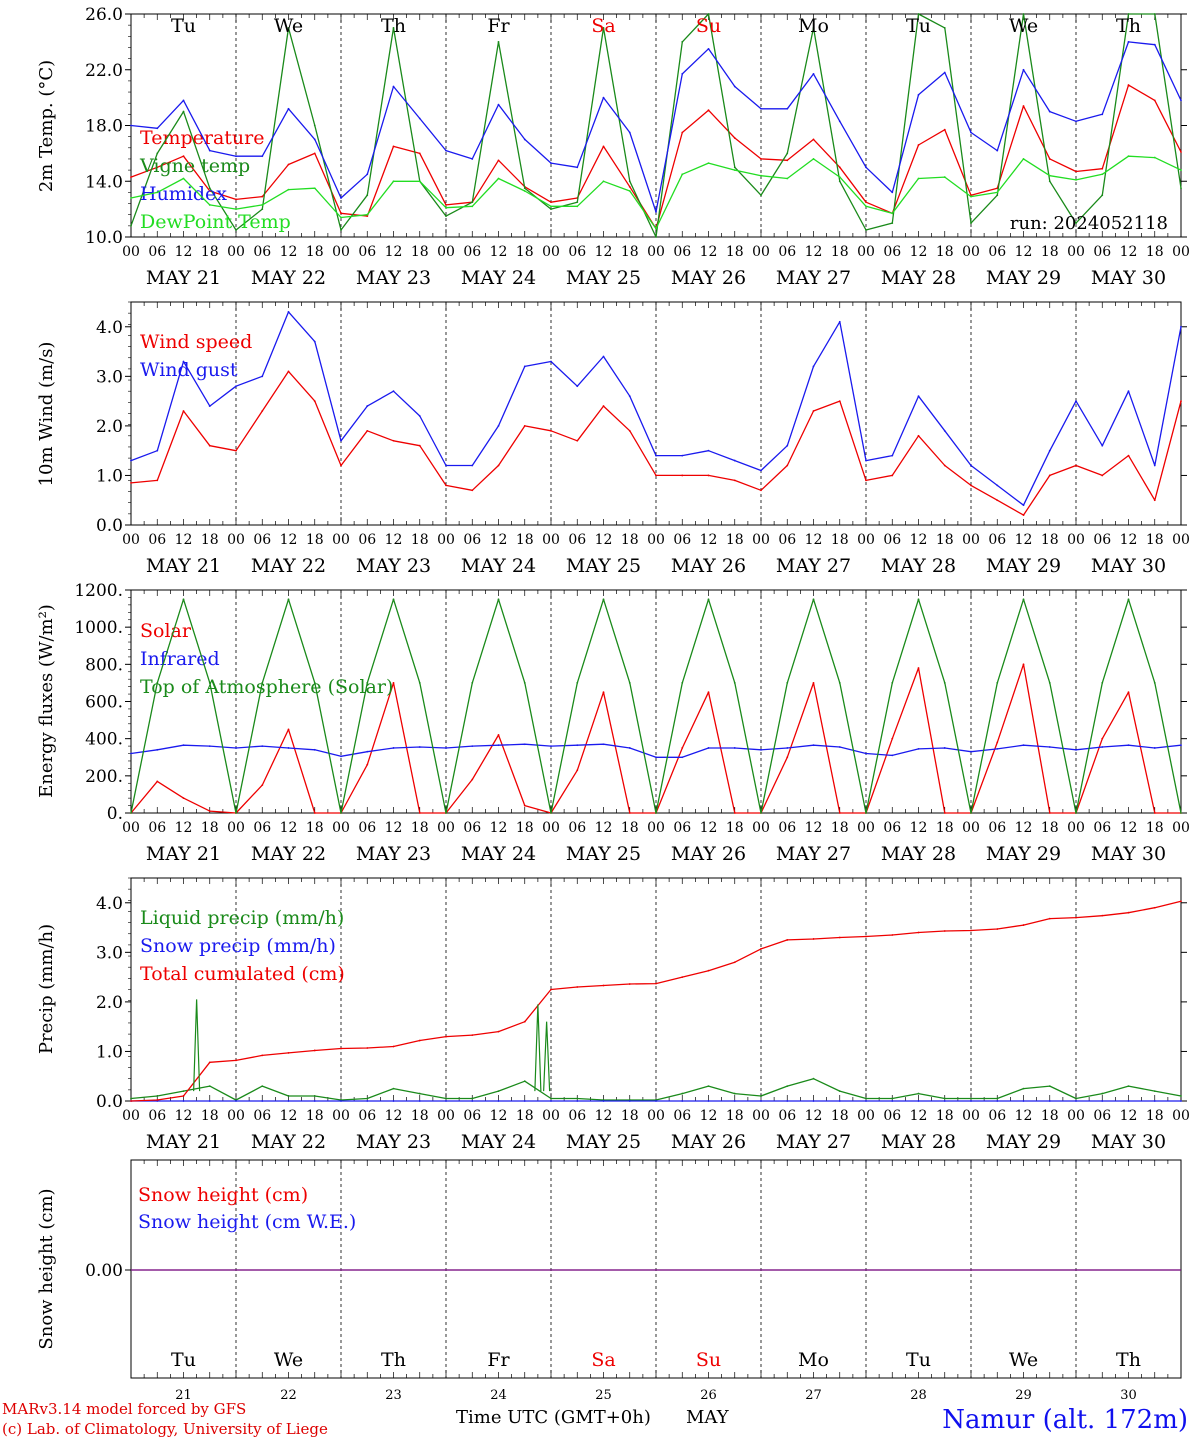 The height and width of the screenshot is (1440, 1194). What do you see at coordinates (104, 740) in the screenshot?
I see `y-tick-label: 400.` at bounding box center [104, 740].